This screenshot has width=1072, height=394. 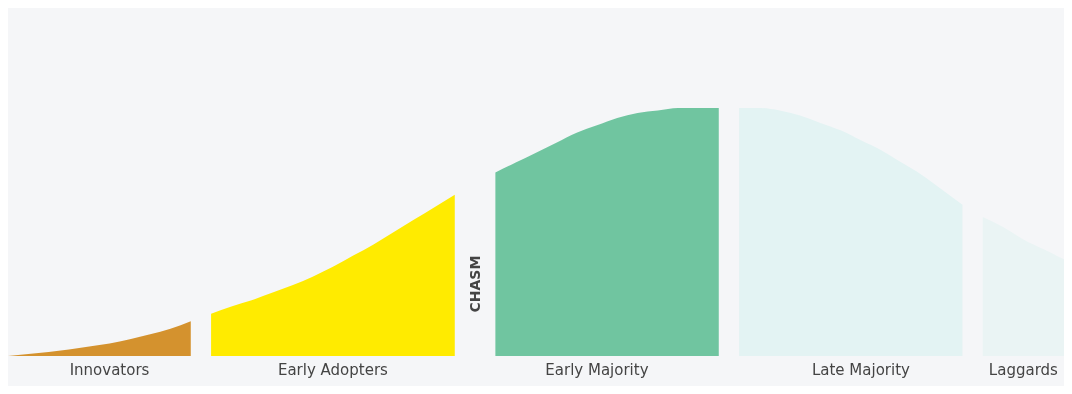 I want to click on x-tick-label: Innovators, so click(x=109, y=369).